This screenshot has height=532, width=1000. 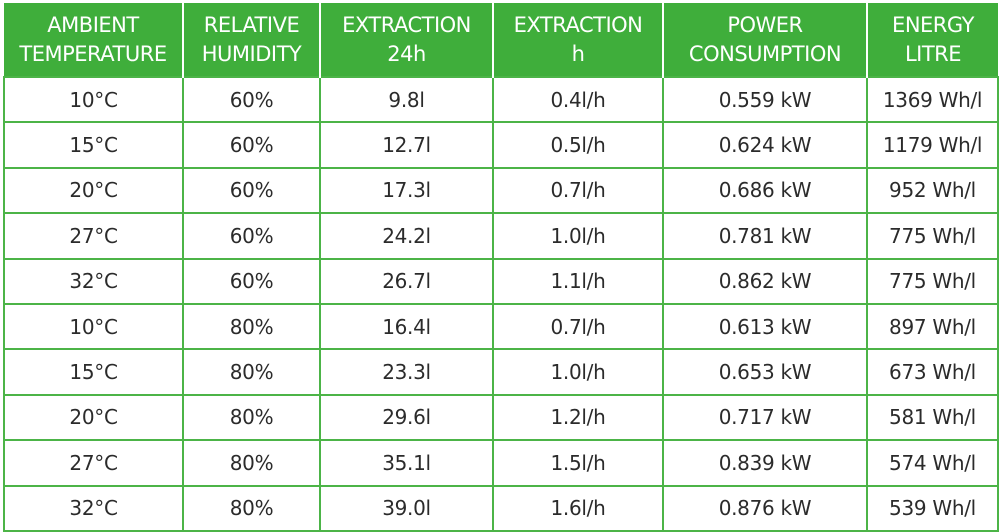 What do you see at coordinates (765, 372) in the screenshot?
I see `table-cell: 0.653 kW` at bounding box center [765, 372].